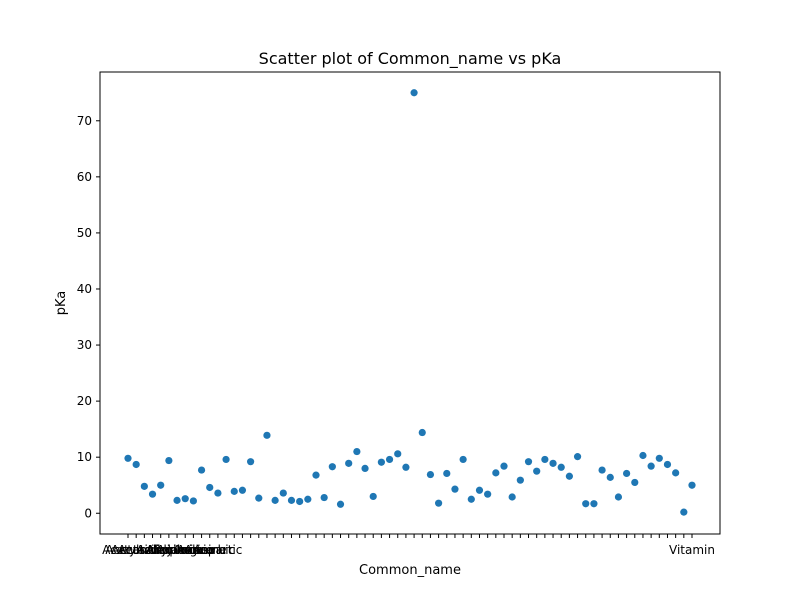  Describe the element at coordinates (61, 303) in the screenshot. I see `y-axis-label: pKa` at that location.